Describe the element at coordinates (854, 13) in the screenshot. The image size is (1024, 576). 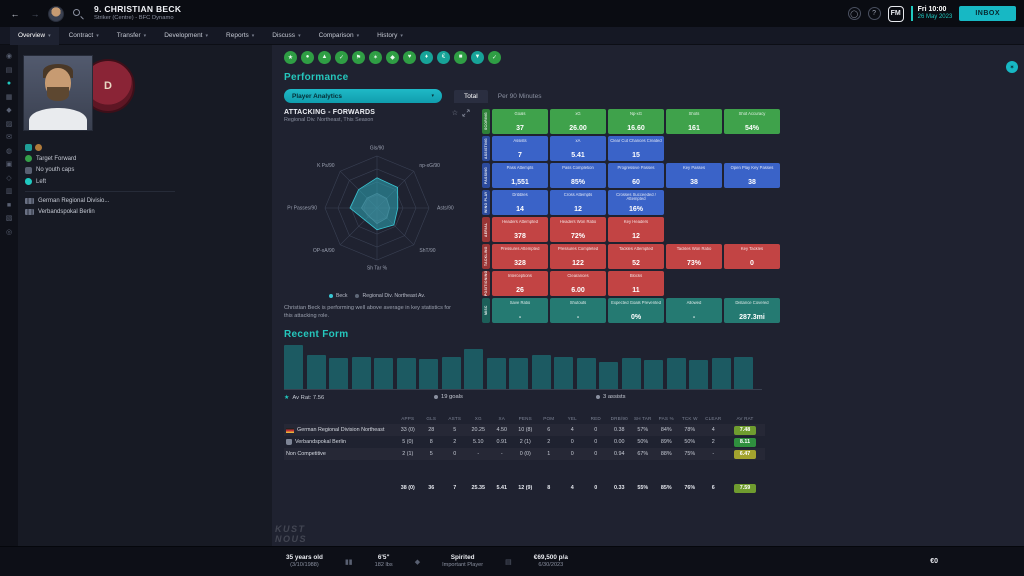
I see `globe-icon: ◯` at that location.